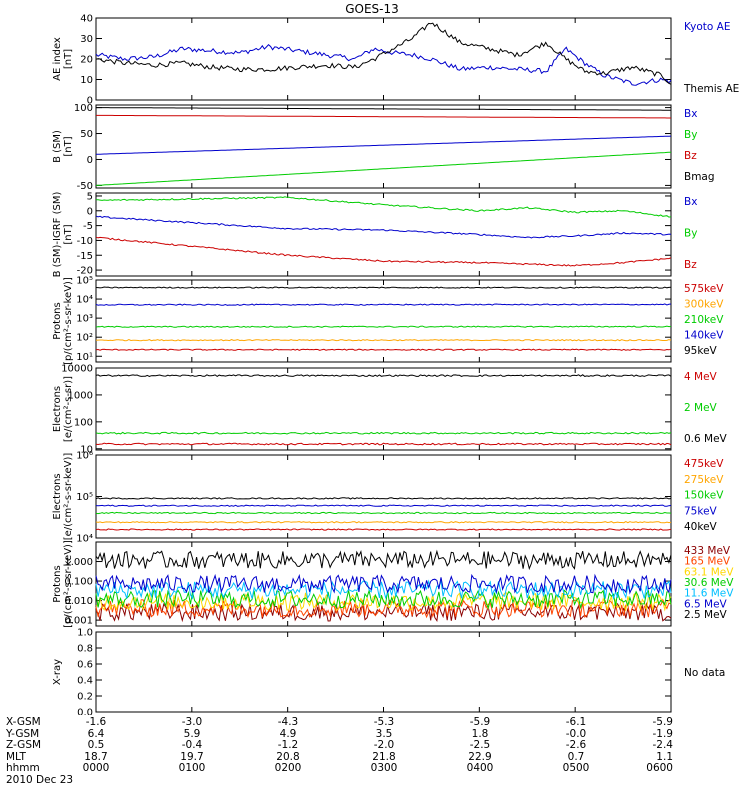  What do you see at coordinates (707, 551) in the screenshot?
I see `legend-entry: 433 MeV` at bounding box center [707, 551].